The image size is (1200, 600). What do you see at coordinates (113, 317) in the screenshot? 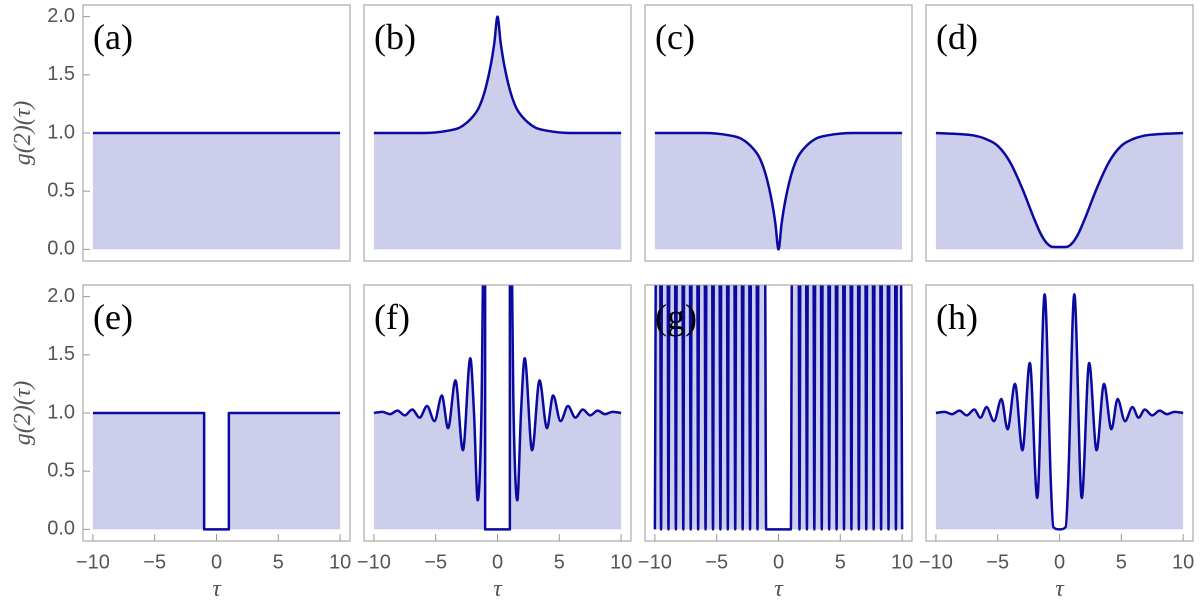
I see `panel-label: (e)` at bounding box center [113, 317].